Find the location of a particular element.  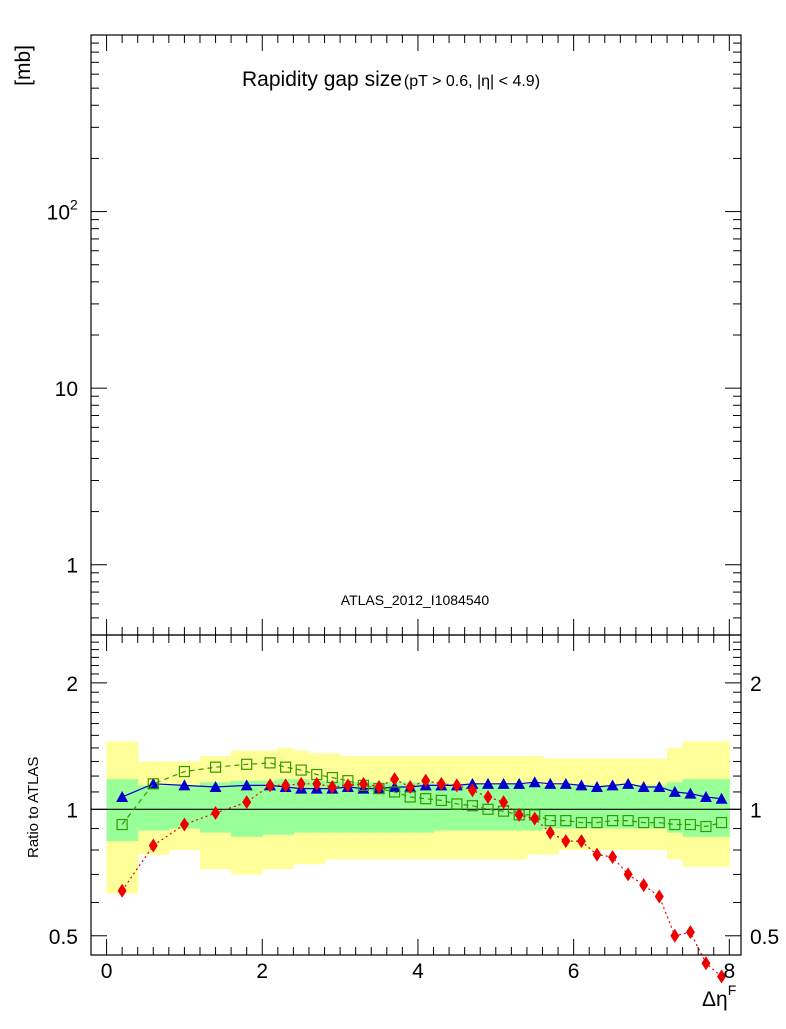

x-tick-label: 2 is located at coordinates (262, 971).